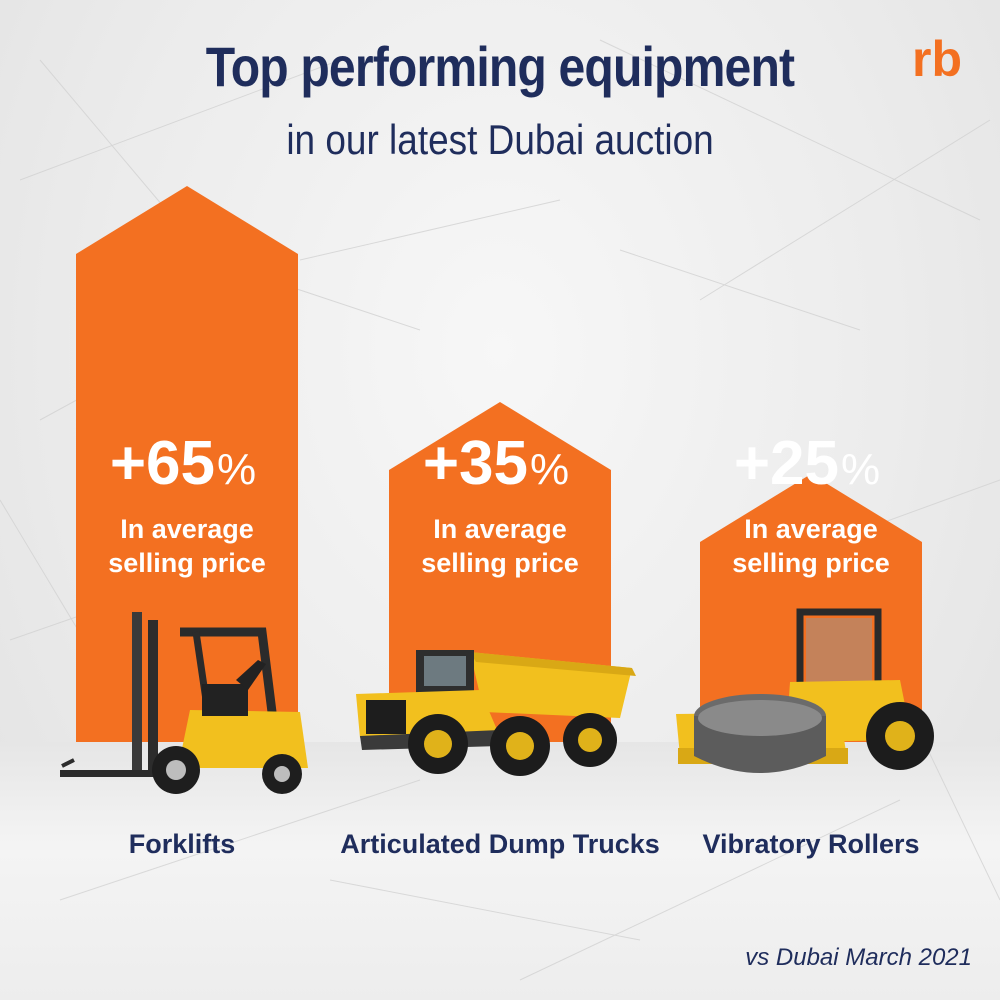  I want to click on value-label-2: +35%, so click(496, 463).